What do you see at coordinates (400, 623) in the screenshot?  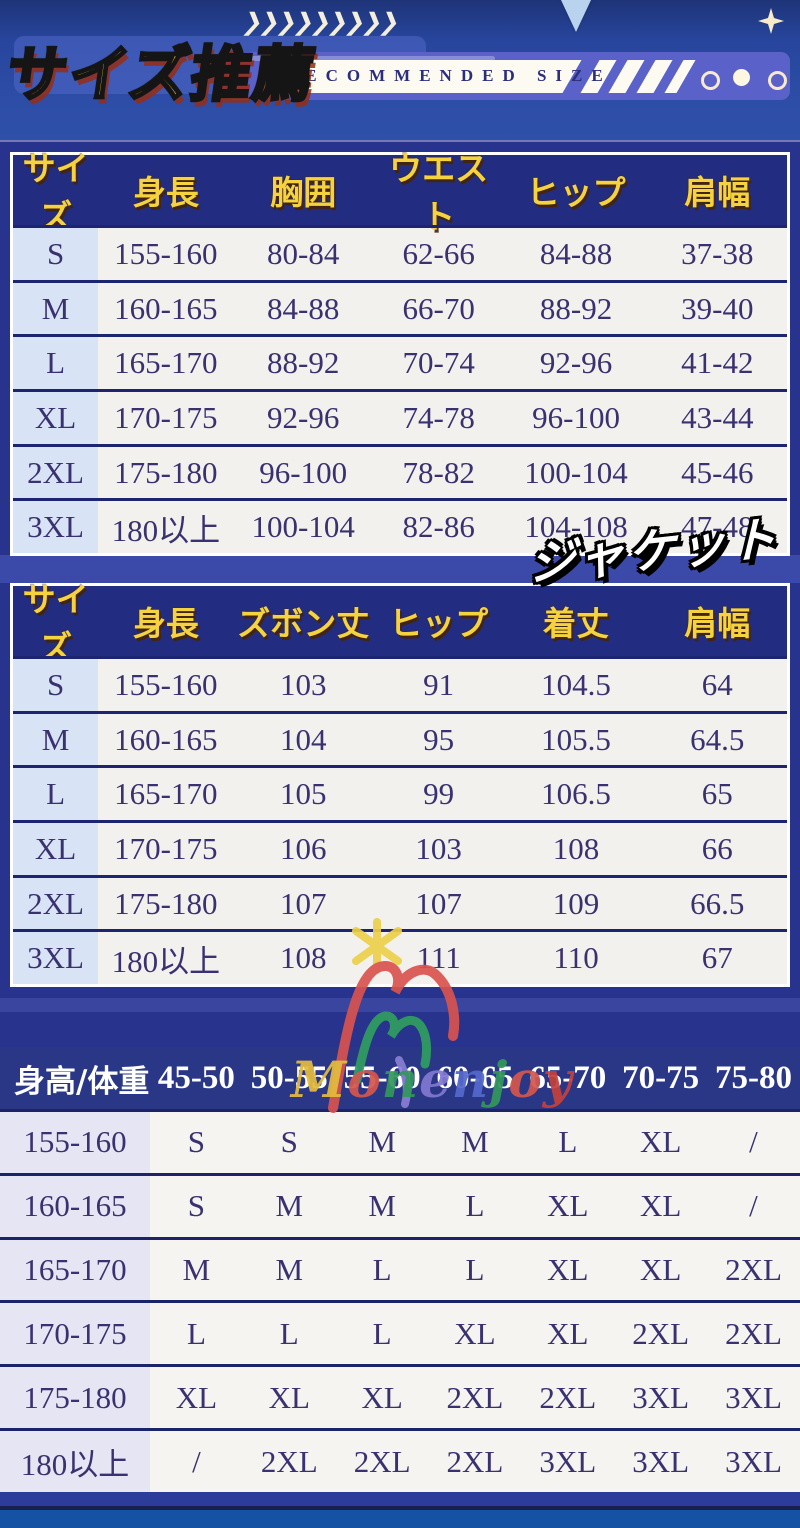 I see `table-header-row: サイズ 身長 ズボン丈 ヒップ 着丈 肩幅` at bounding box center [400, 623].